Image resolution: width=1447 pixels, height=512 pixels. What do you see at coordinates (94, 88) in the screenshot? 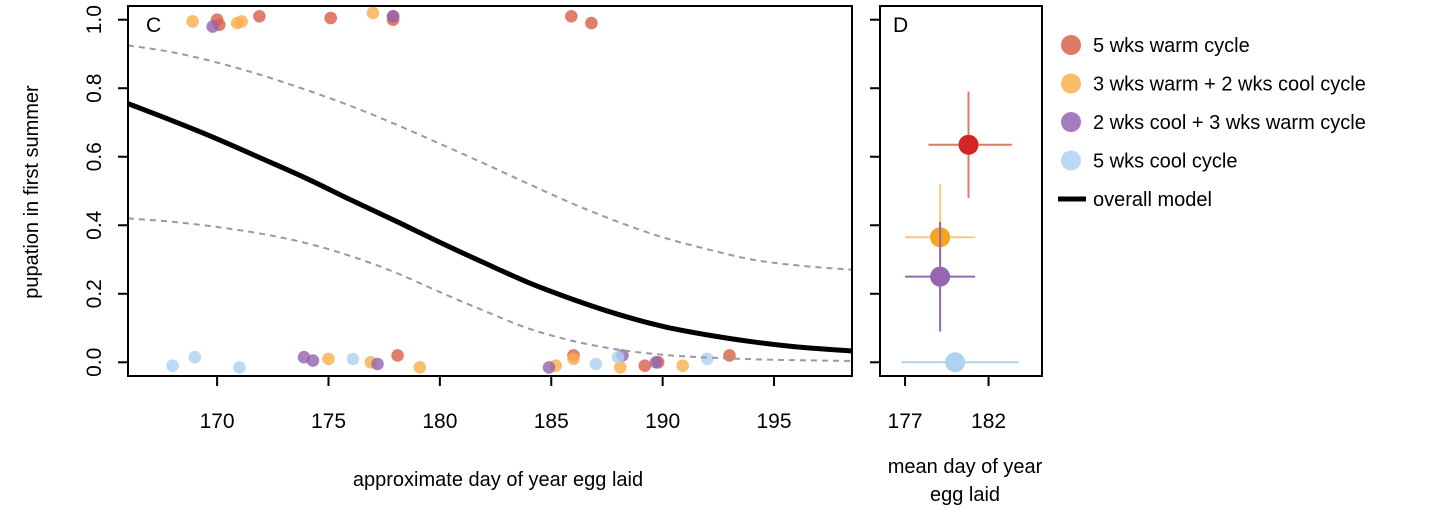
I see `y-tick-label: 0.8` at bounding box center [94, 88].